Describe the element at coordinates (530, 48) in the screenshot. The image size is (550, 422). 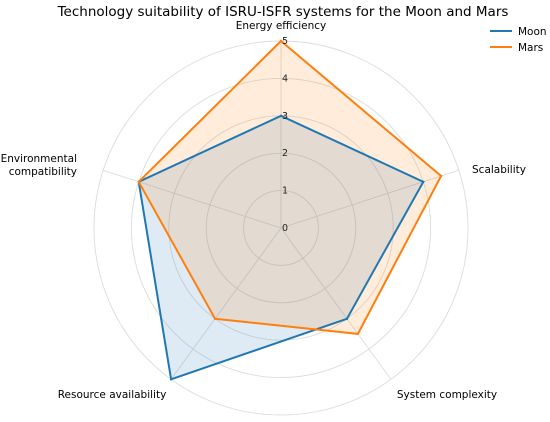
I see `legend-label-mars: Mars` at that location.